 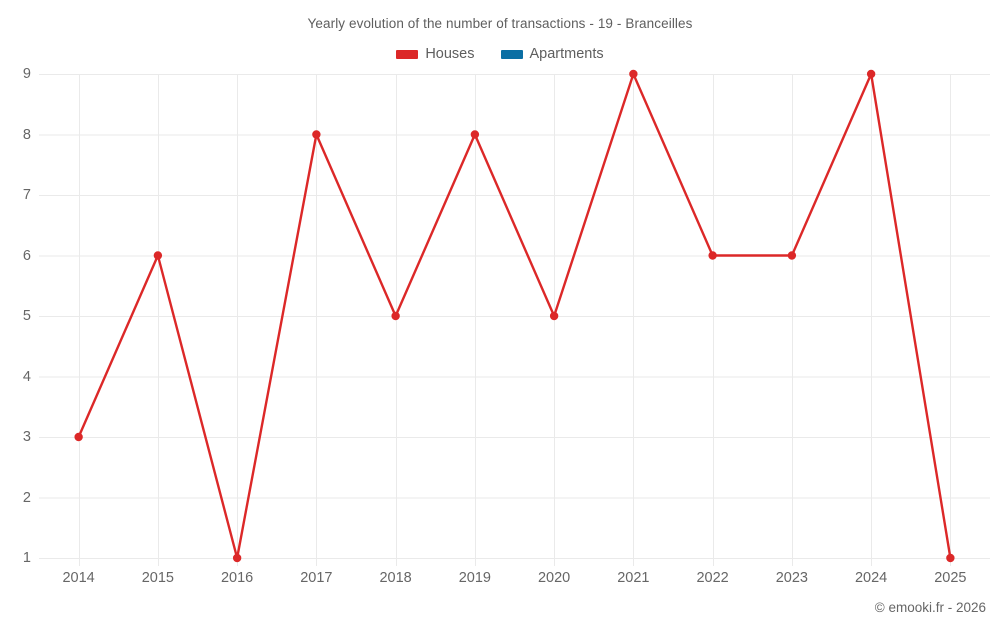 I want to click on legend-label-apartments: Apartments, so click(x=566, y=54).